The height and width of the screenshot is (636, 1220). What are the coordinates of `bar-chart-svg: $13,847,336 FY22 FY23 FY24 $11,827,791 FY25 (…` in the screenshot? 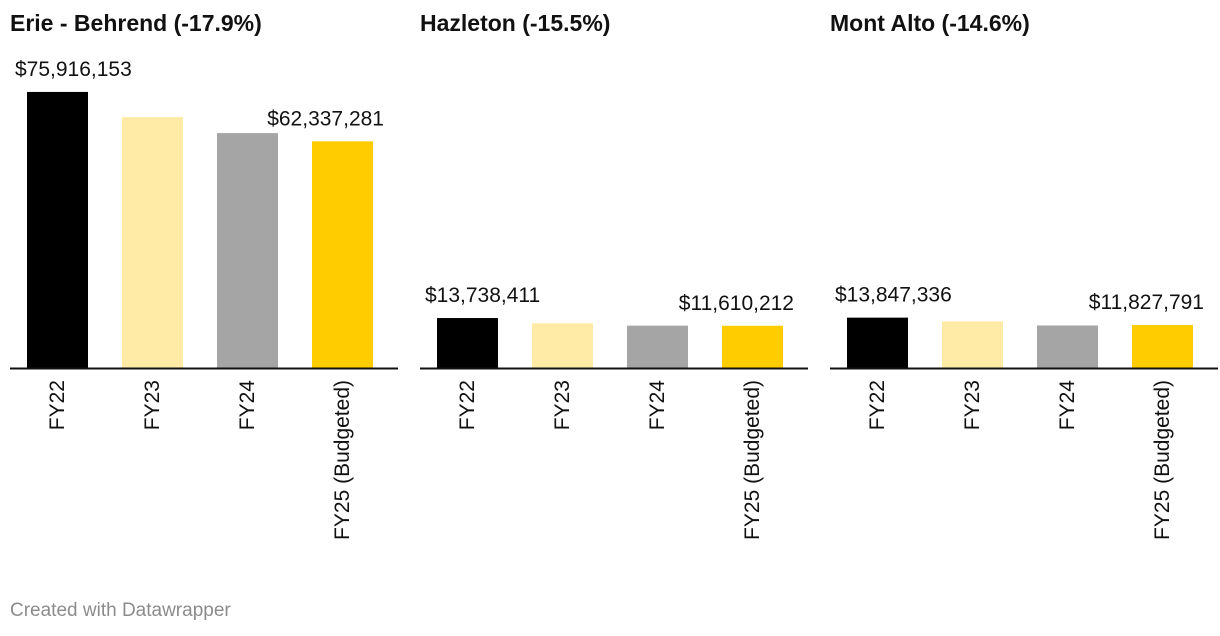 It's located at (1024, 412).